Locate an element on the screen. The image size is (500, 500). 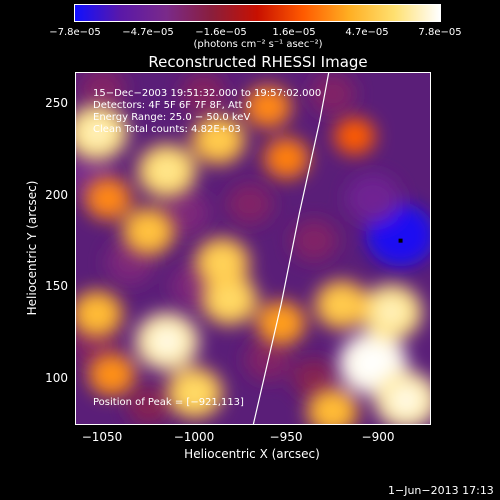
annotation-energy: Energy Range: 25.0 − 50.0 keV is located at coordinates (172, 117).